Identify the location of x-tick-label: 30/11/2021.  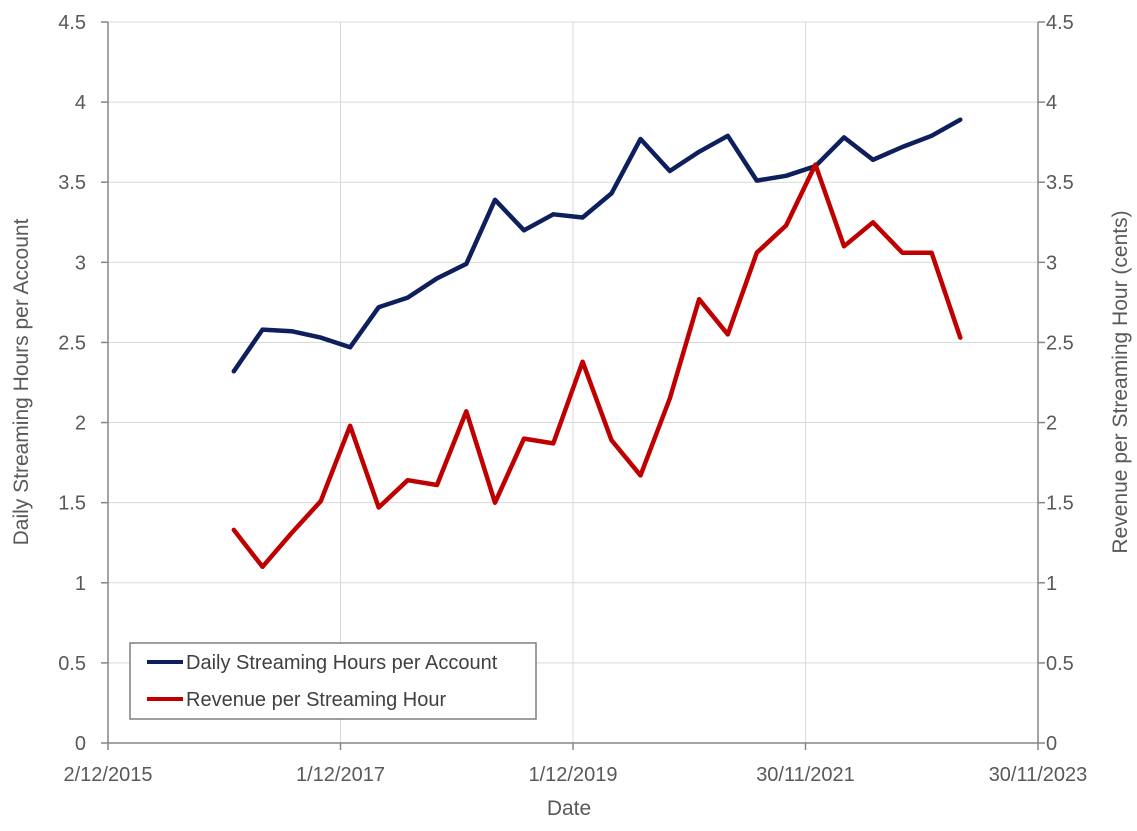
(805, 775).